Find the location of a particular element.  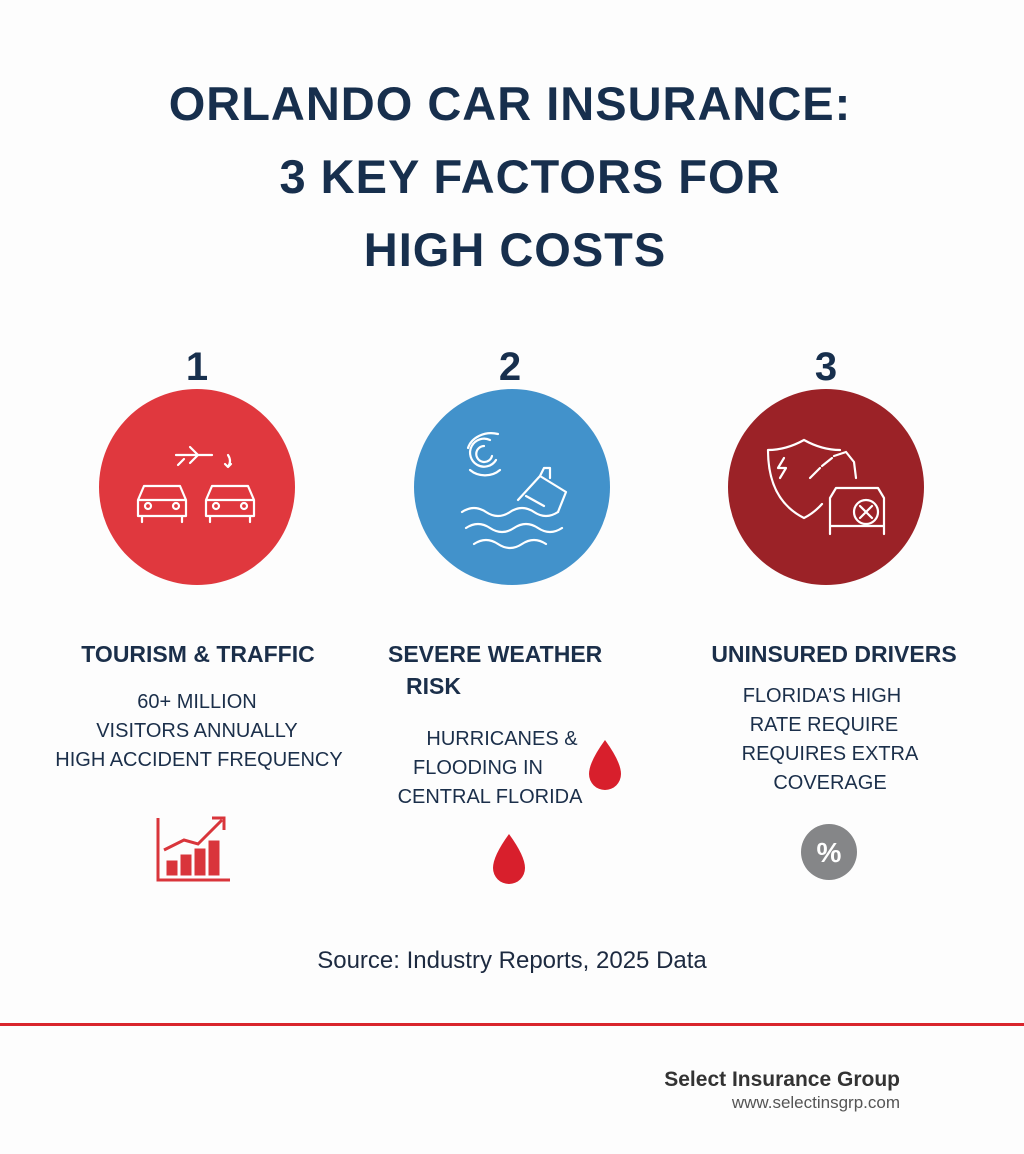

factor-heading: TOURISM & TRAFFIC is located at coordinates (197, 654).